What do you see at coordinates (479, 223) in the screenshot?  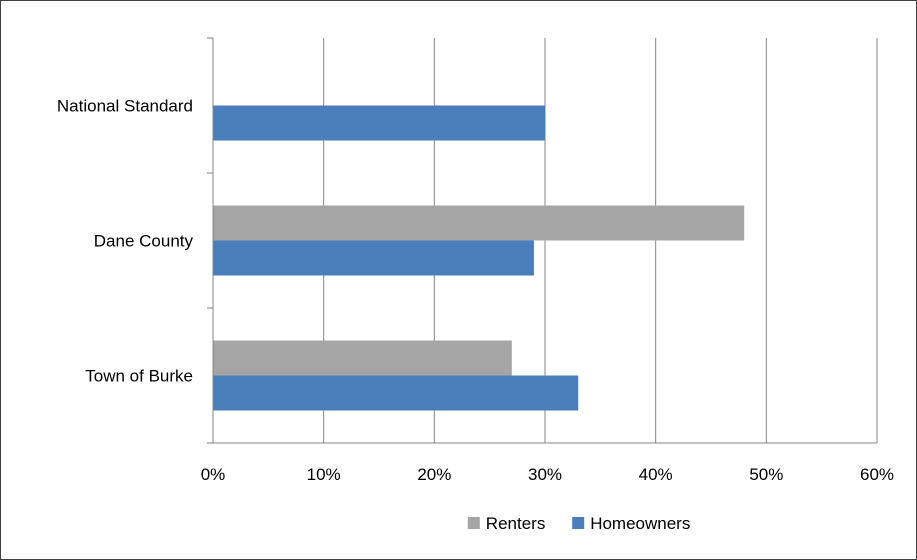 I see `bar-renters-dane-county` at bounding box center [479, 223].